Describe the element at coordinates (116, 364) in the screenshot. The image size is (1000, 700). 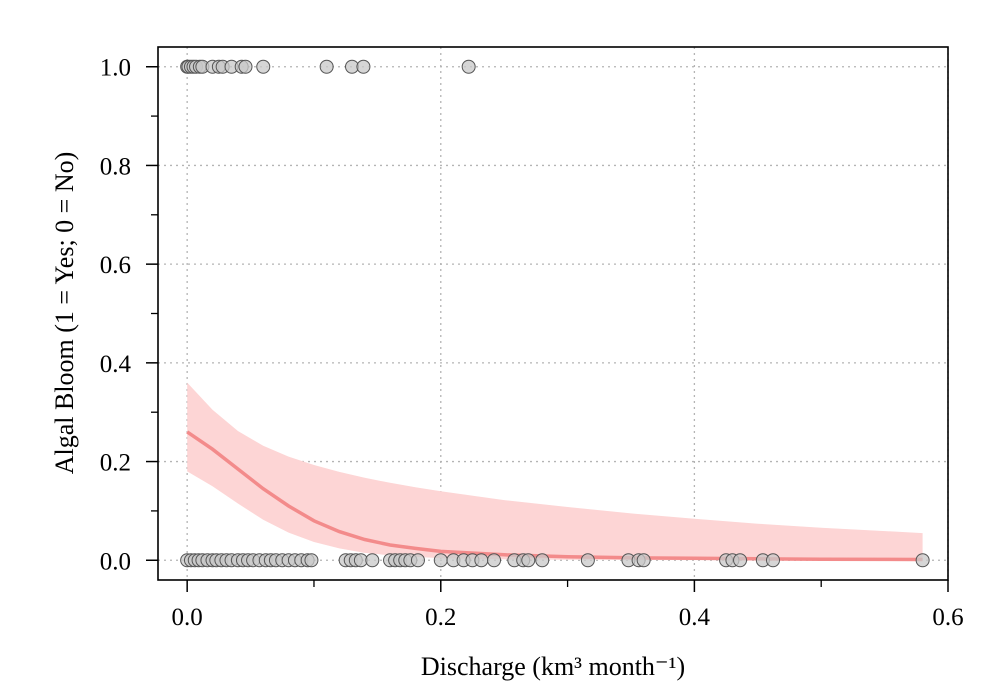
I see `y-tick-label: 0.4` at that location.